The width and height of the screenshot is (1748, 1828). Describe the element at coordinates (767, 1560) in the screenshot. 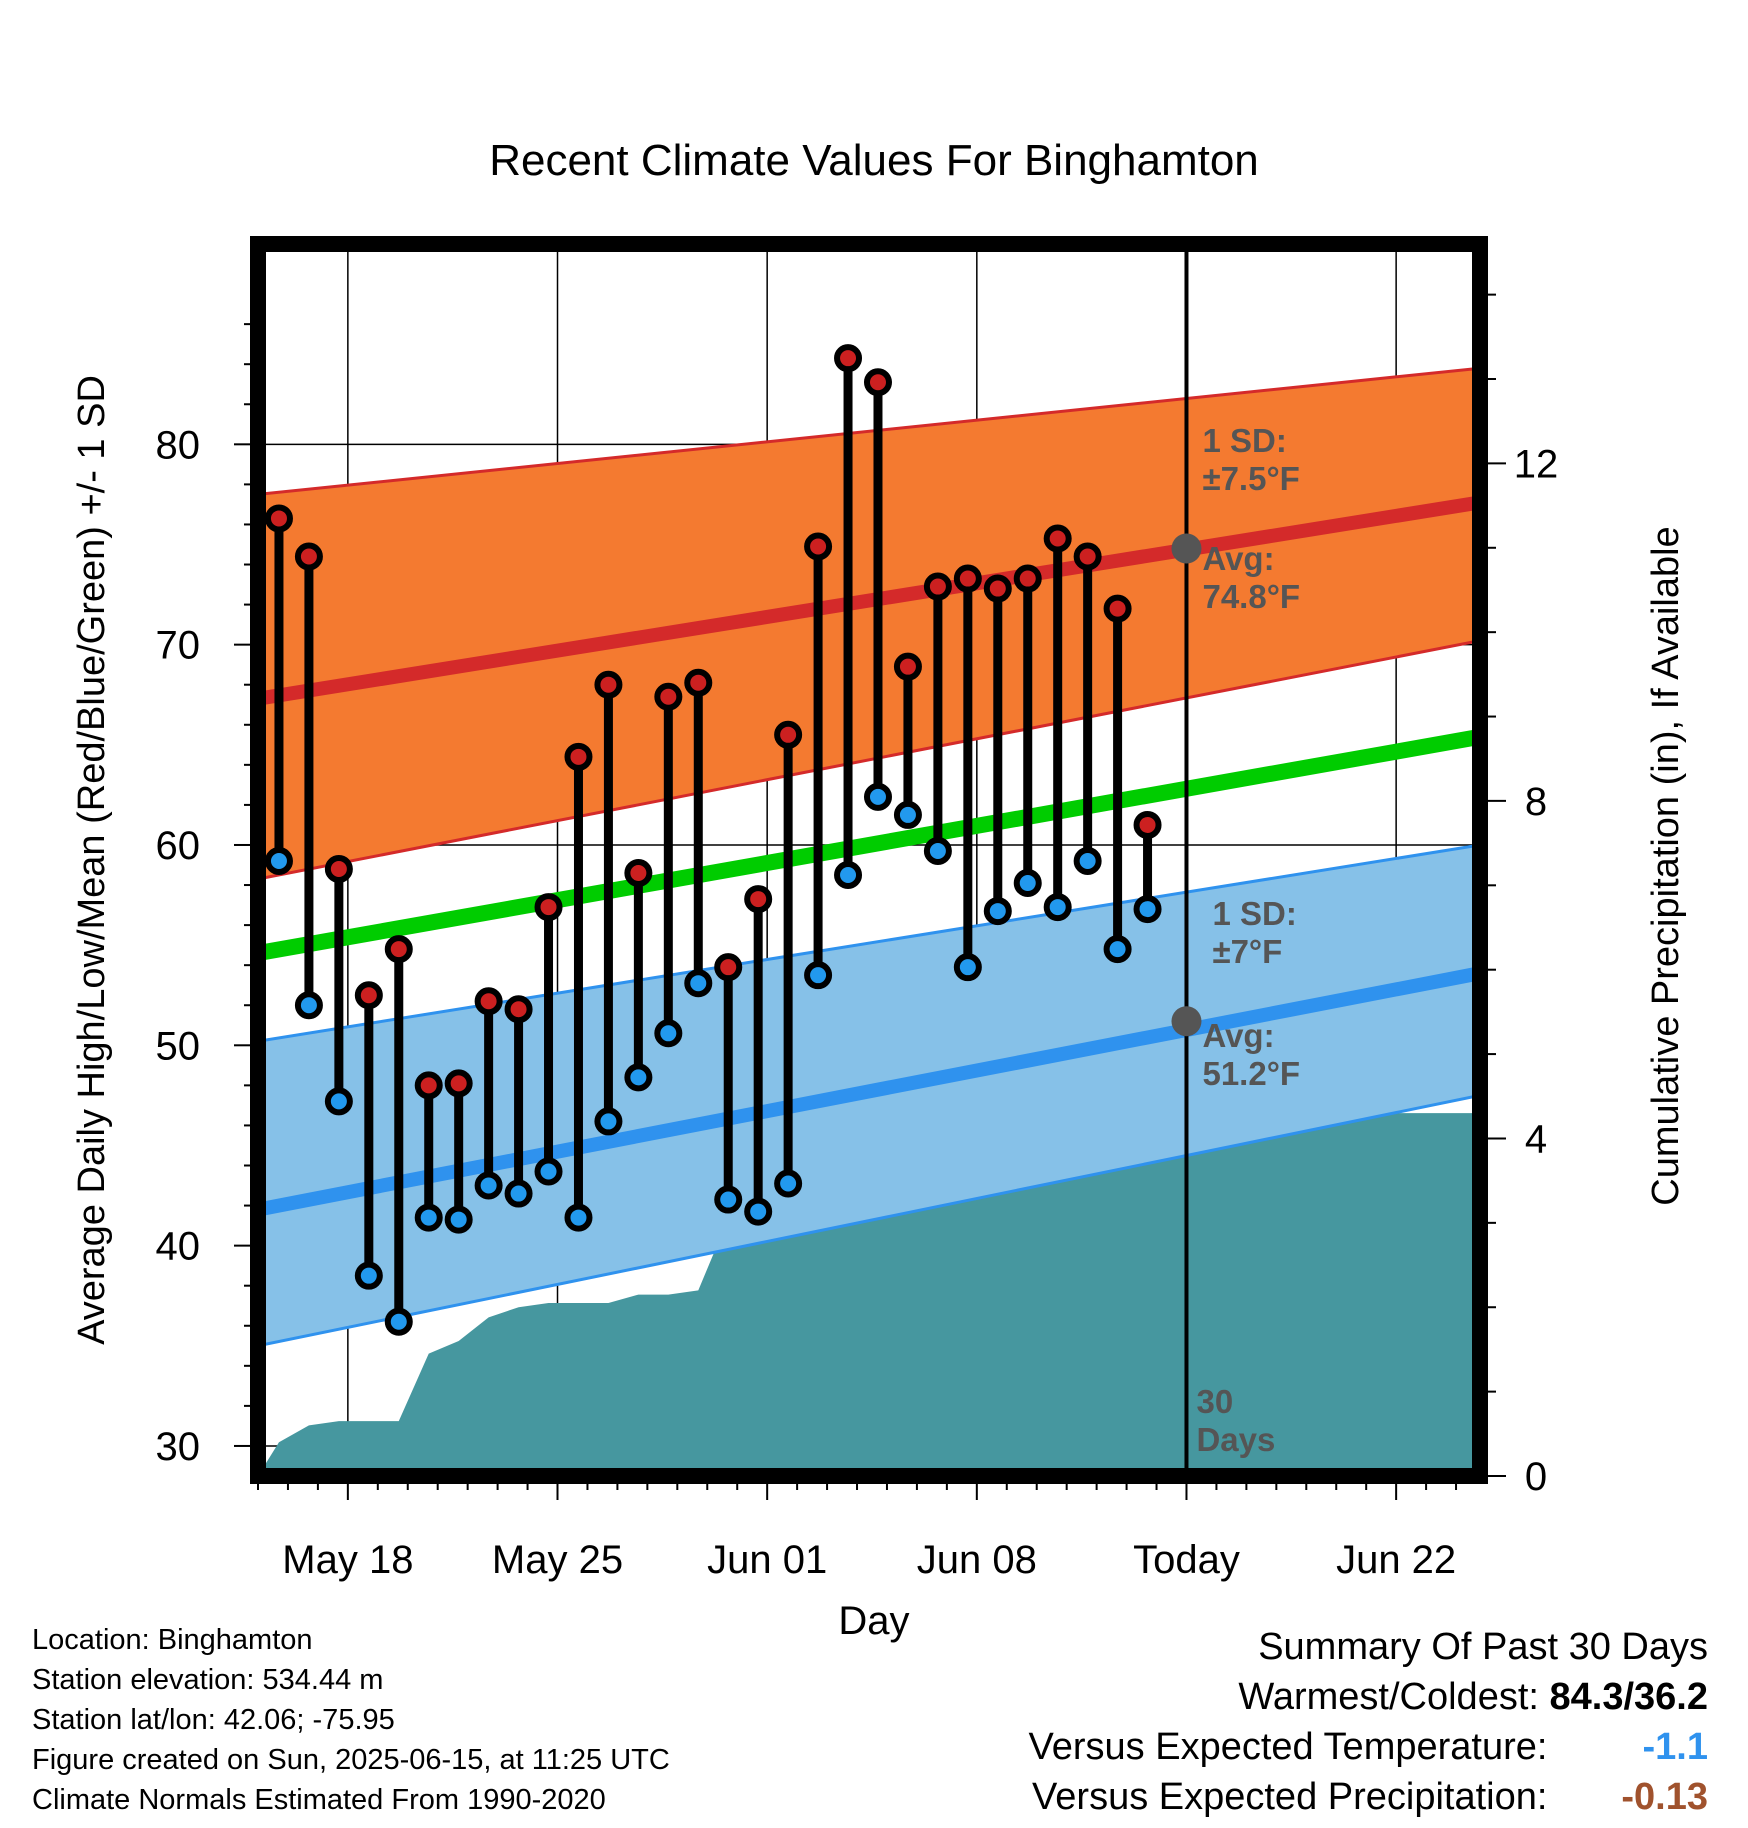

I see `x-tick-label: Jun 01` at that location.